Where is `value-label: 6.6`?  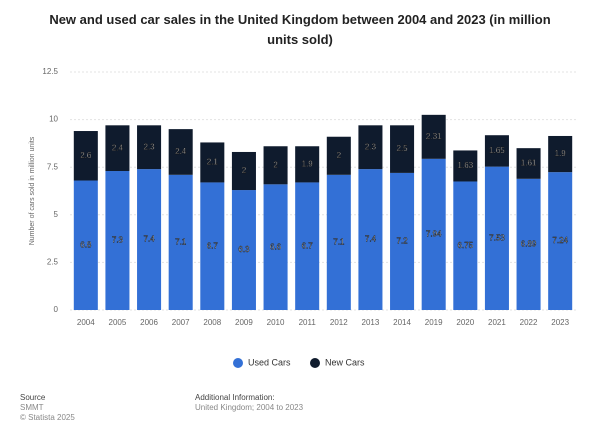 value-label: 6.6 is located at coordinates (276, 246).